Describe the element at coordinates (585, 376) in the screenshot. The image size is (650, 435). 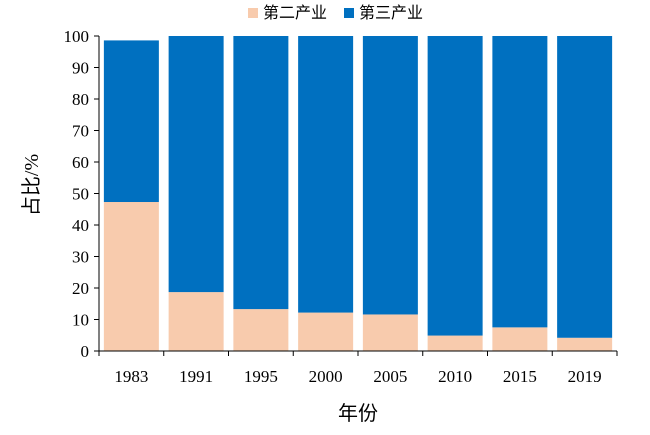
I see `x-tick-label: 2019` at that location.